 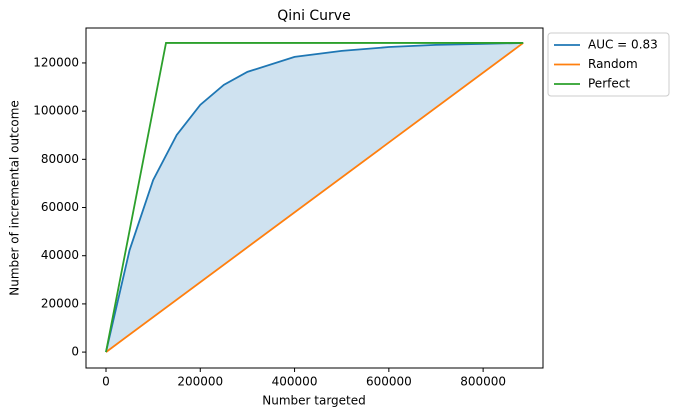 What do you see at coordinates (60, 159) in the screenshot?
I see `y-tick-label: 80000` at bounding box center [60, 159].